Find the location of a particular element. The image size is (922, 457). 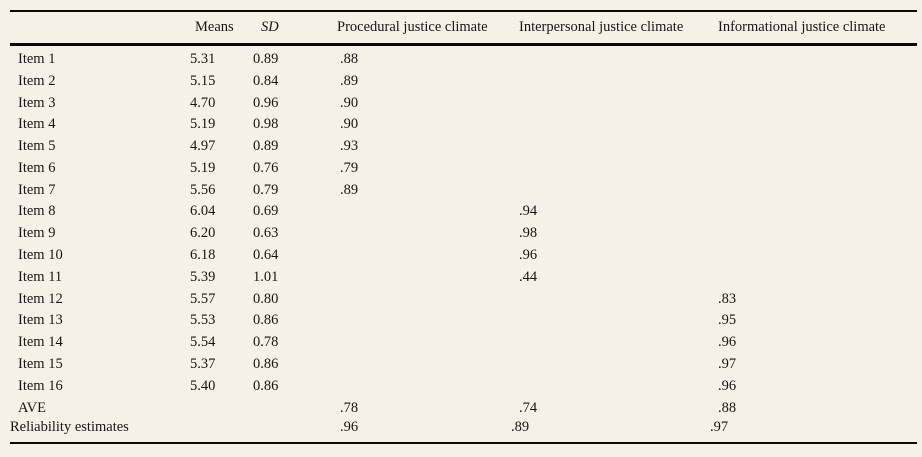

cell-row-label: Item 5 is located at coordinates (37, 146).